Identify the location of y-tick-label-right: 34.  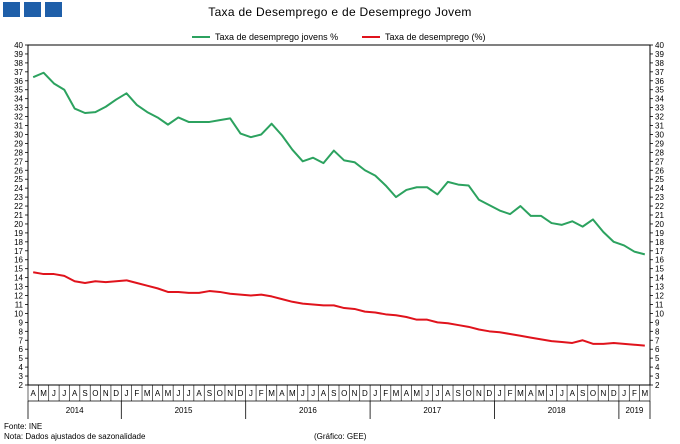
(659, 99).